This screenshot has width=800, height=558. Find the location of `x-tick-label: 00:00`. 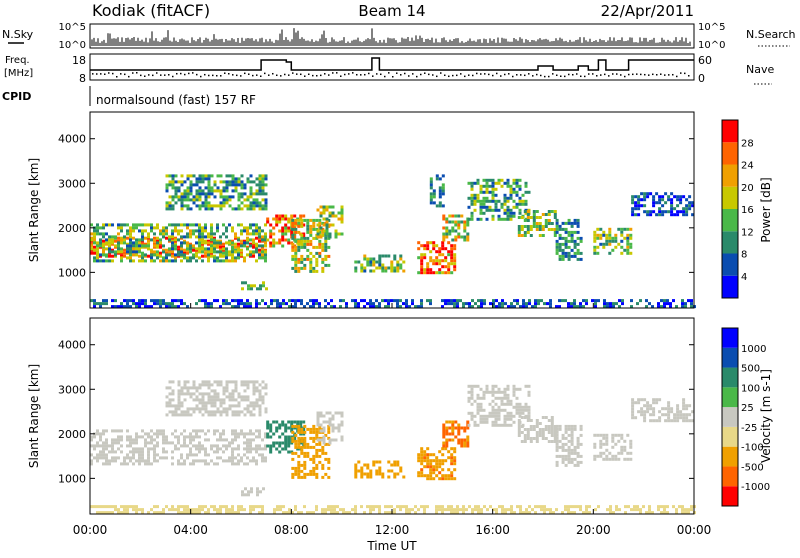

x-tick-label: 00:00 is located at coordinates (90, 530).